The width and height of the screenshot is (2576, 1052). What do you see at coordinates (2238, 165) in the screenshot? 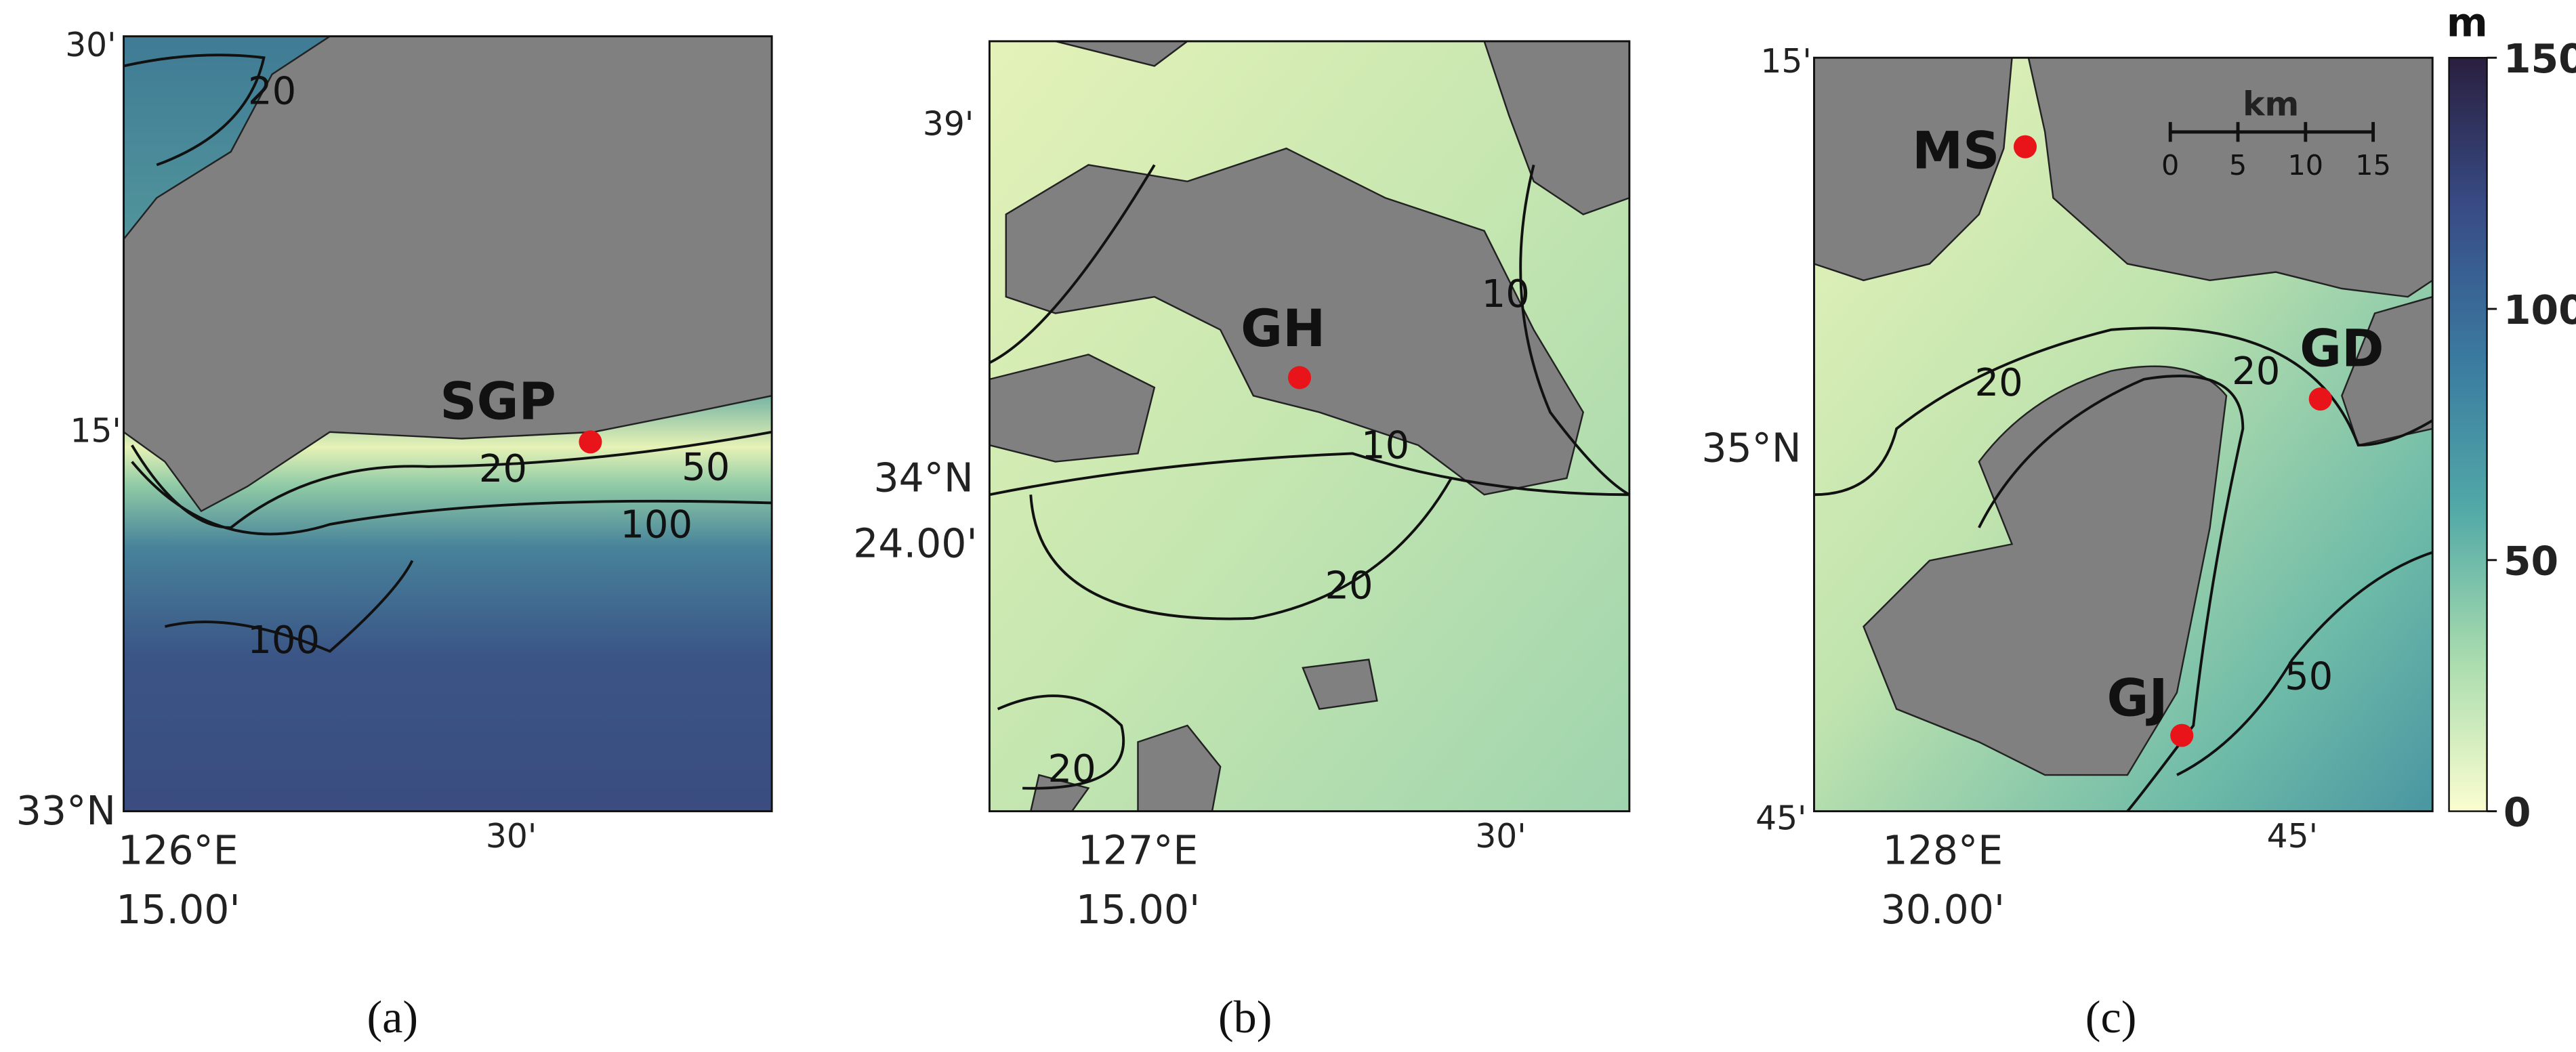
I see `scale-bar-tick-label: 5` at bounding box center [2238, 165].